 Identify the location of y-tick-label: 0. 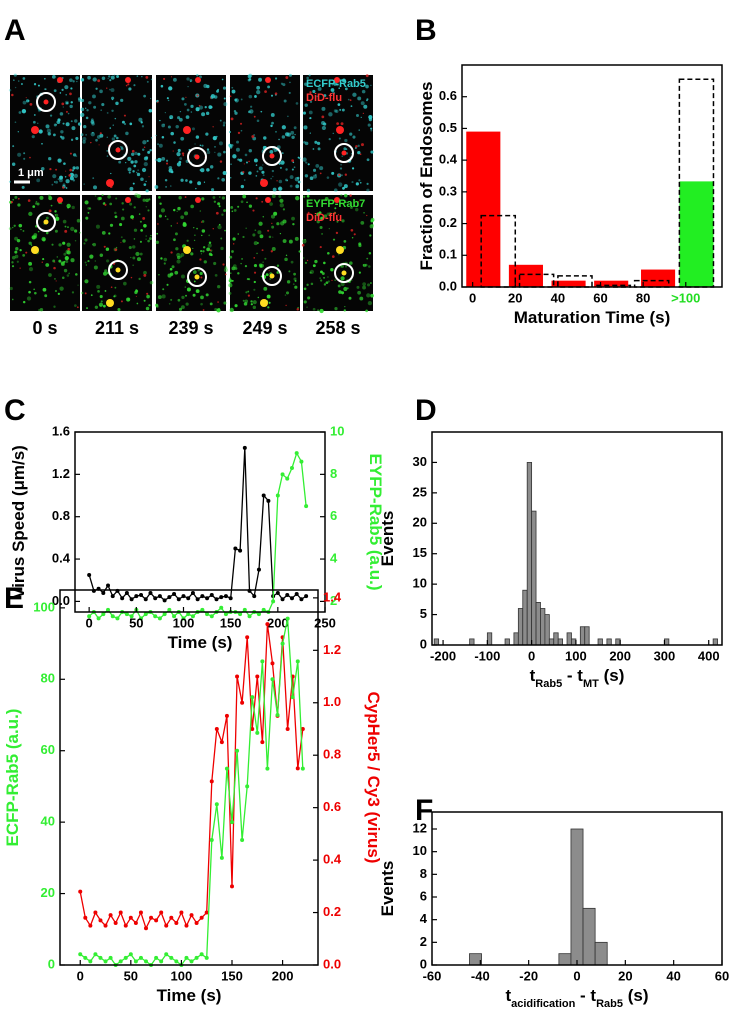
(51, 963).